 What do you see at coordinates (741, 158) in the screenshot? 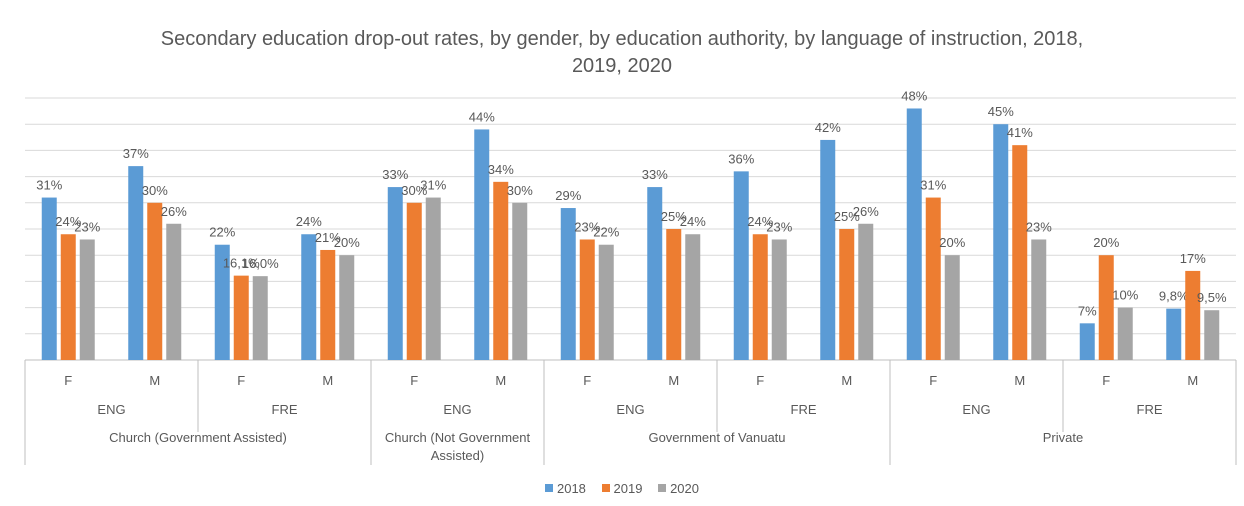
I see `data-label-2018-8: 36%` at bounding box center [741, 158].